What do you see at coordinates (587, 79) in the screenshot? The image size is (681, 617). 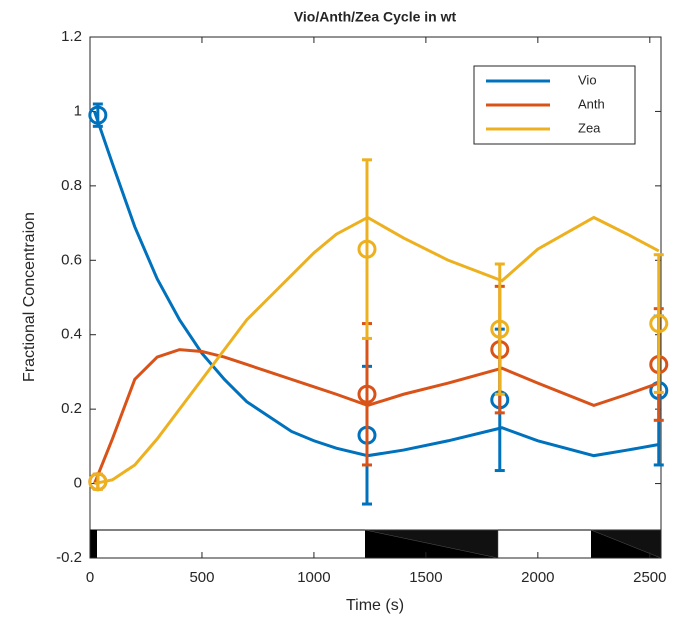 I see `legend-label: Vio` at bounding box center [587, 79].